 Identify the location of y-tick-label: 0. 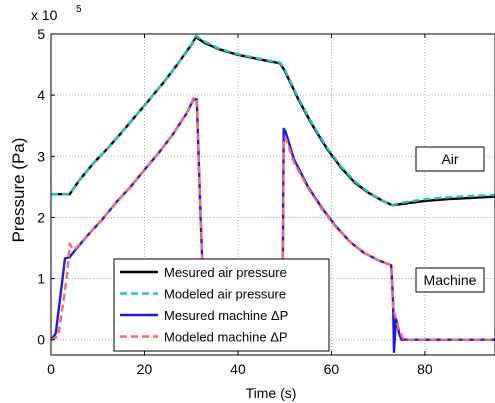
(41, 340).